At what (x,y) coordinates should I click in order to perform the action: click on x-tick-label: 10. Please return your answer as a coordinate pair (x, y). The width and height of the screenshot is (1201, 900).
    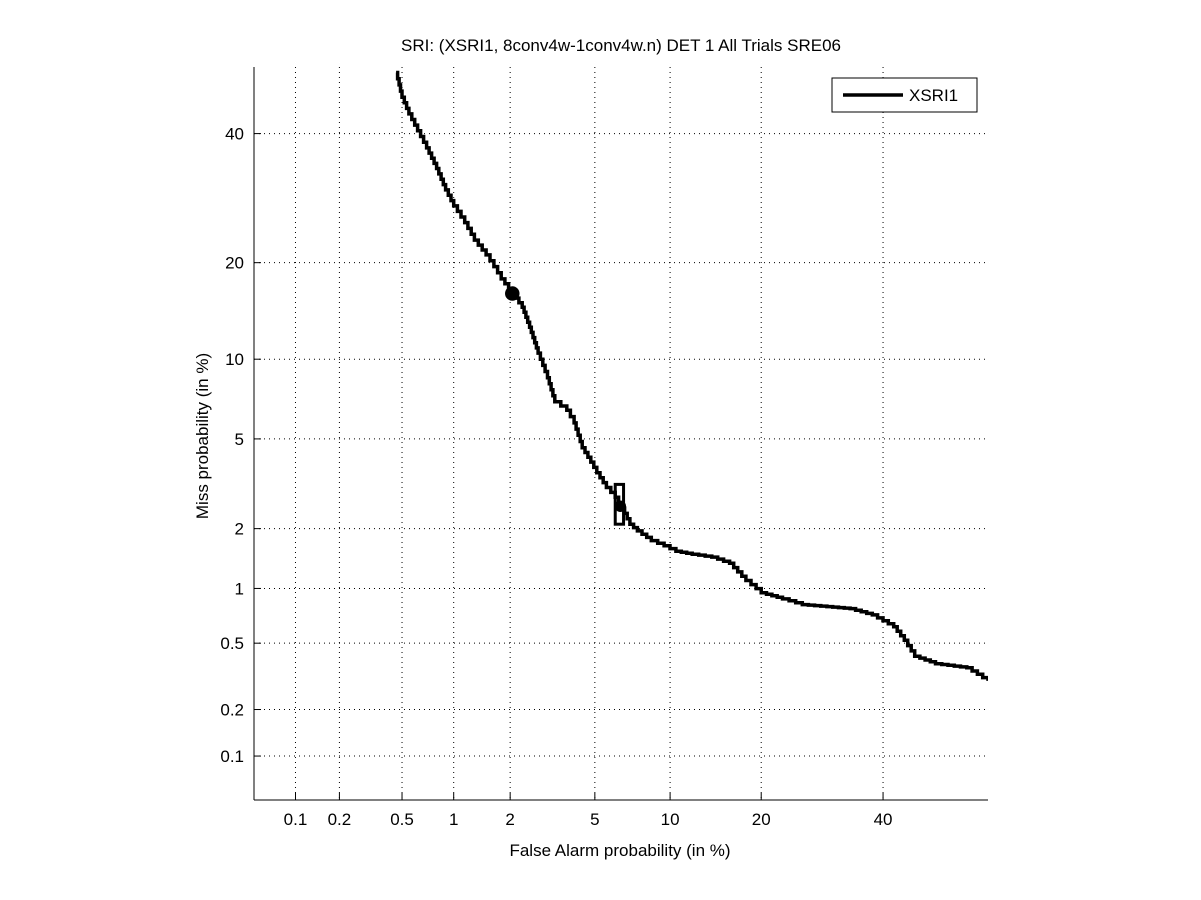
    Looking at the image, I should click on (670, 819).